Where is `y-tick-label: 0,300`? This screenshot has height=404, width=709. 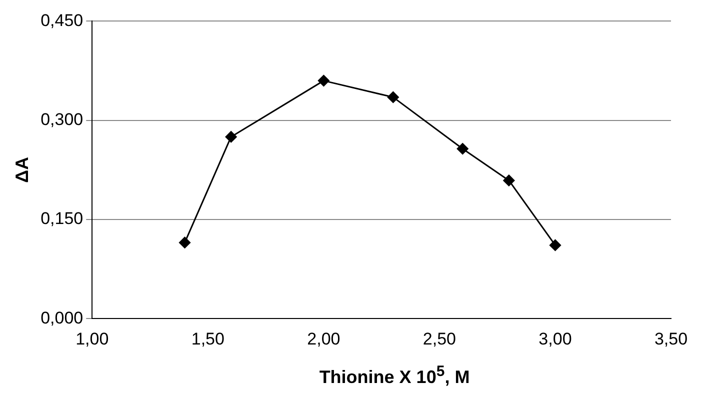 y-tick-label: 0,300 is located at coordinates (62, 120).